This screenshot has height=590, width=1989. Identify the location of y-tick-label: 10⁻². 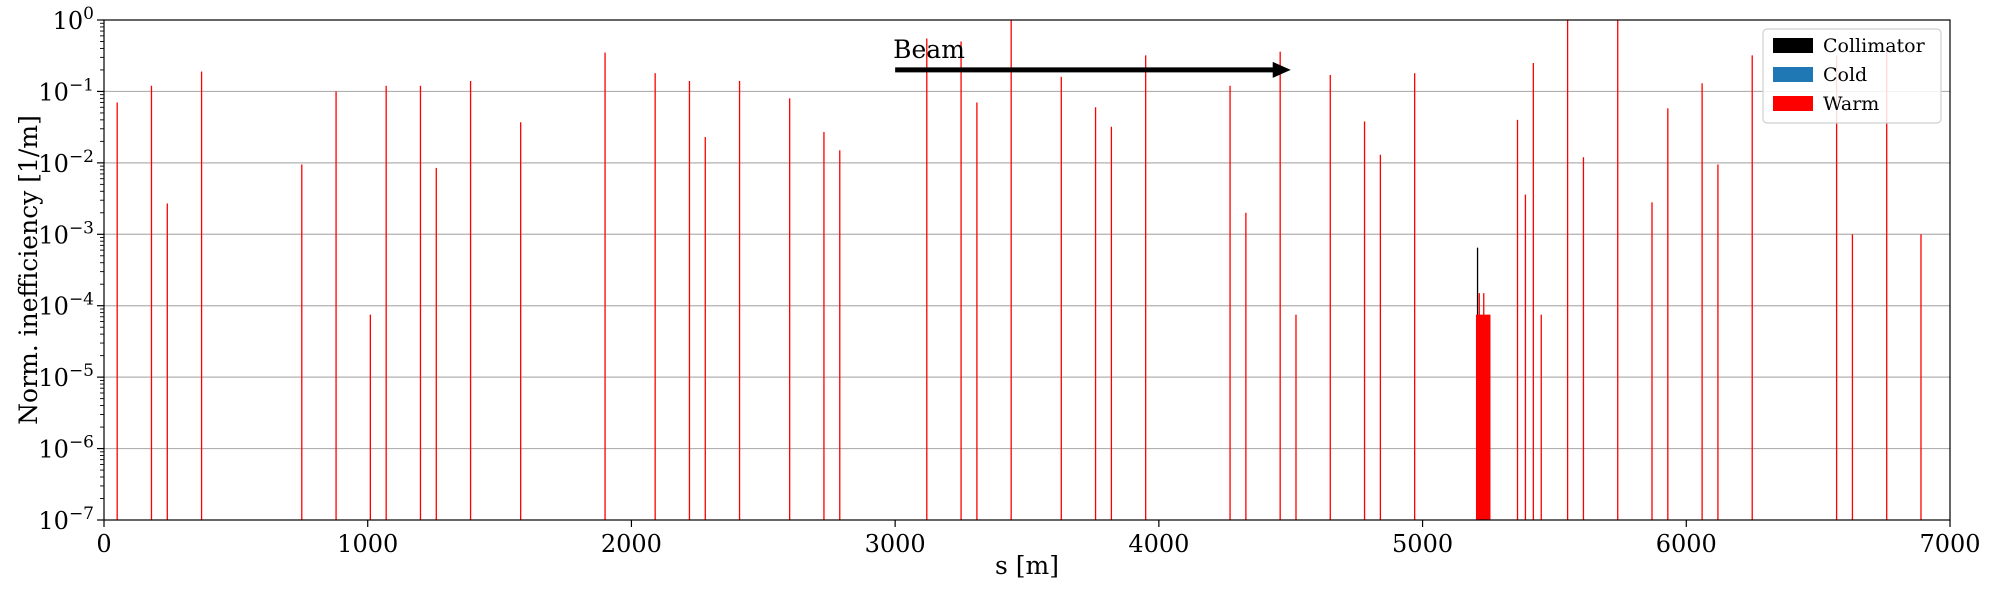
(66, 162).